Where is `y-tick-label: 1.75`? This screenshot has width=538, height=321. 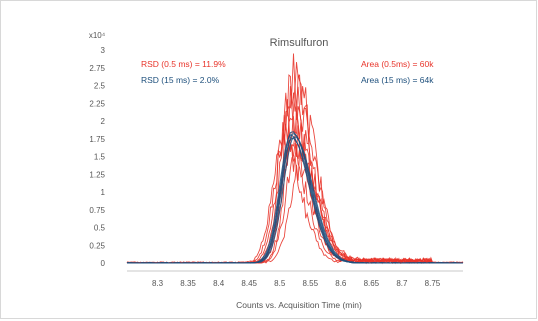 y-tick-label: 1.75 is located at coordinates (97, 139).